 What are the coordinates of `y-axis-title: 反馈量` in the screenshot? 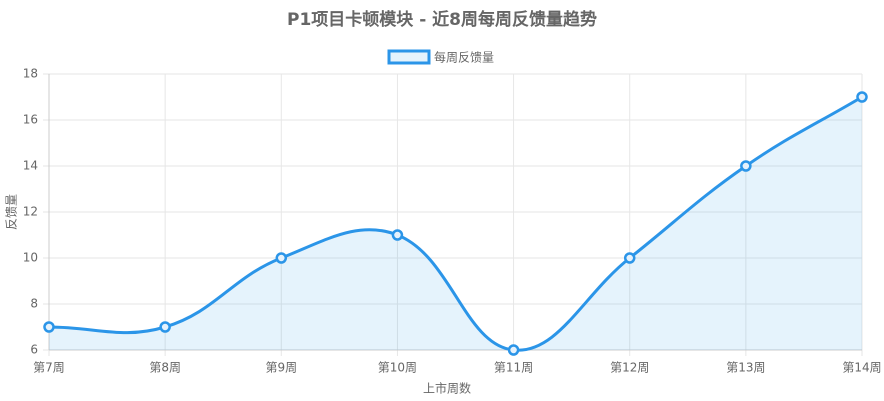 It's located at (12, 212).